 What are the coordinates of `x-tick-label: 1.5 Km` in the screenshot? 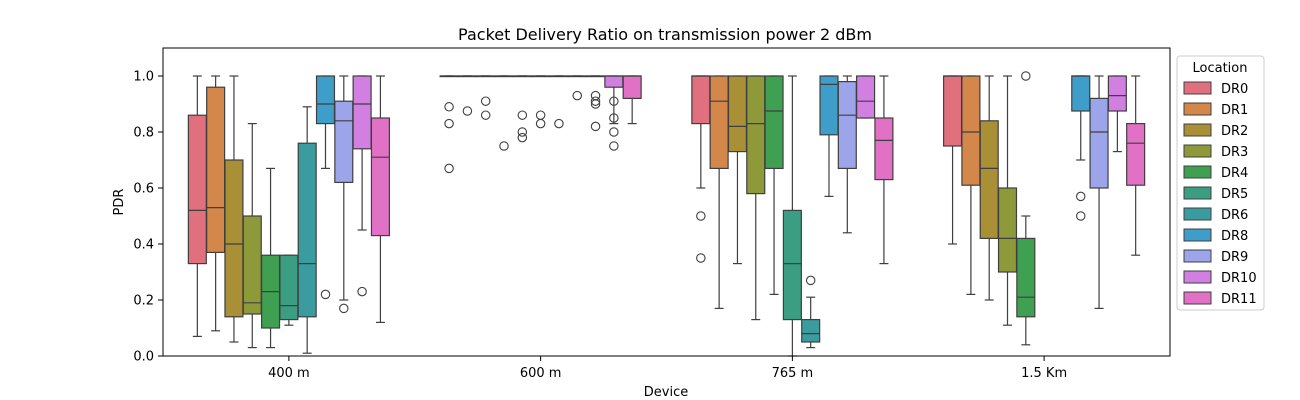 It's located at (1044, 373).